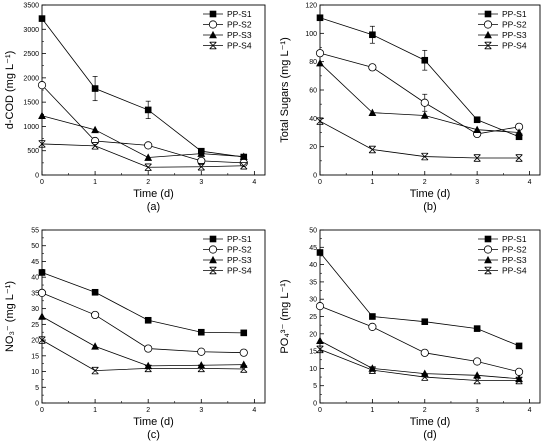 Image resolution: width=550 pixels, height=445 pixels. What do you see at coordinates (35, 372) in the screenshot?
I see `y-tick-label: 10` at bounding box center [35, 372].